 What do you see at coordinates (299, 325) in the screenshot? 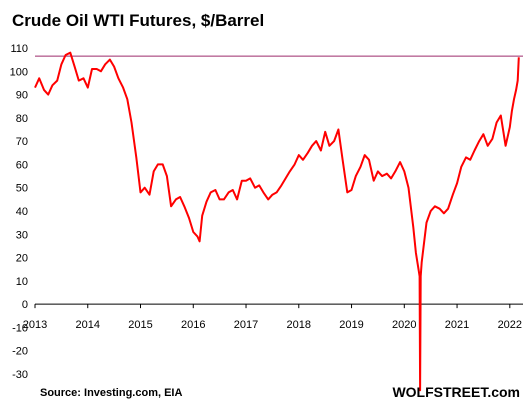
I see `x-tick-label: 2018` at bounding box center [299, 325].